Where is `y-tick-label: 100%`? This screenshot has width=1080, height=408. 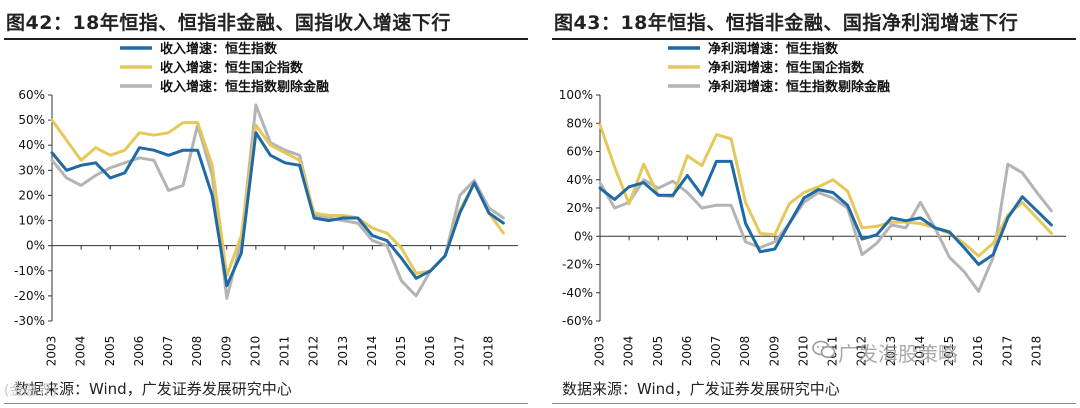 y-tick-label: 100% is located at coordinates (576, 95).